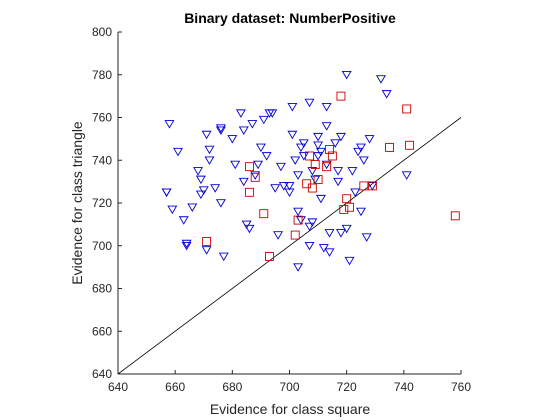  Describe the element at coordinates (118, 387) in the screenshot. I see `x-tick-label: 640` at that location.